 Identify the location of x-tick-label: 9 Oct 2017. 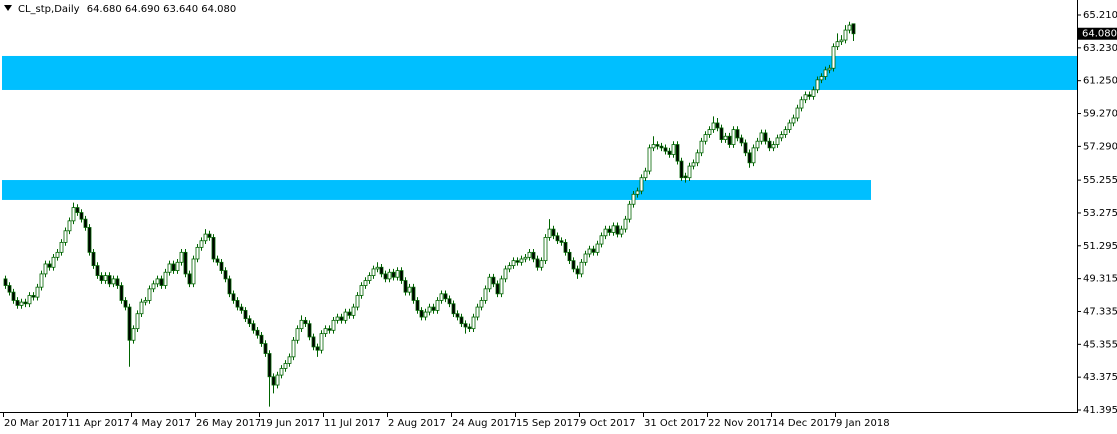
(607, 423).